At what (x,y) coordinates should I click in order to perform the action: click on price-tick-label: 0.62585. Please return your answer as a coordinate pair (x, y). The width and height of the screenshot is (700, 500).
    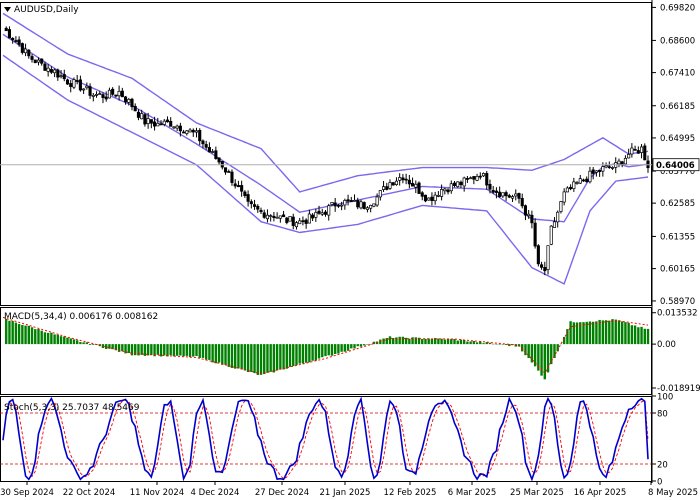
    Looking at the image, I should click on (677, 204).